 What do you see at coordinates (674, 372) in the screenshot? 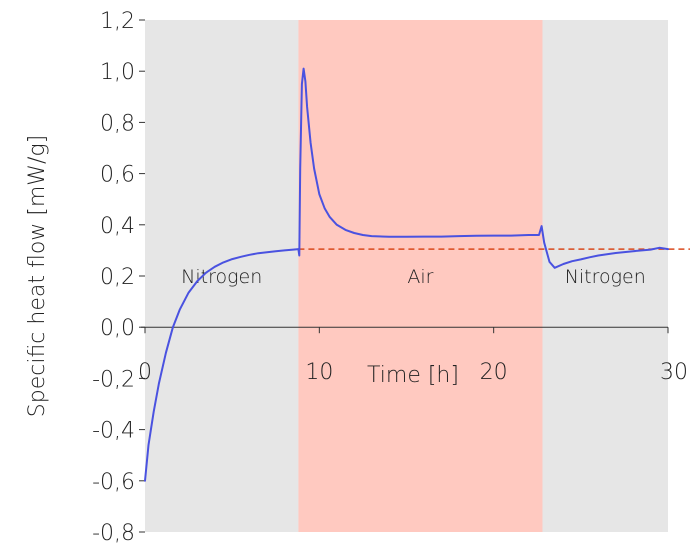
I see `x-tick-label: 30` at bounding box center [674, 372].